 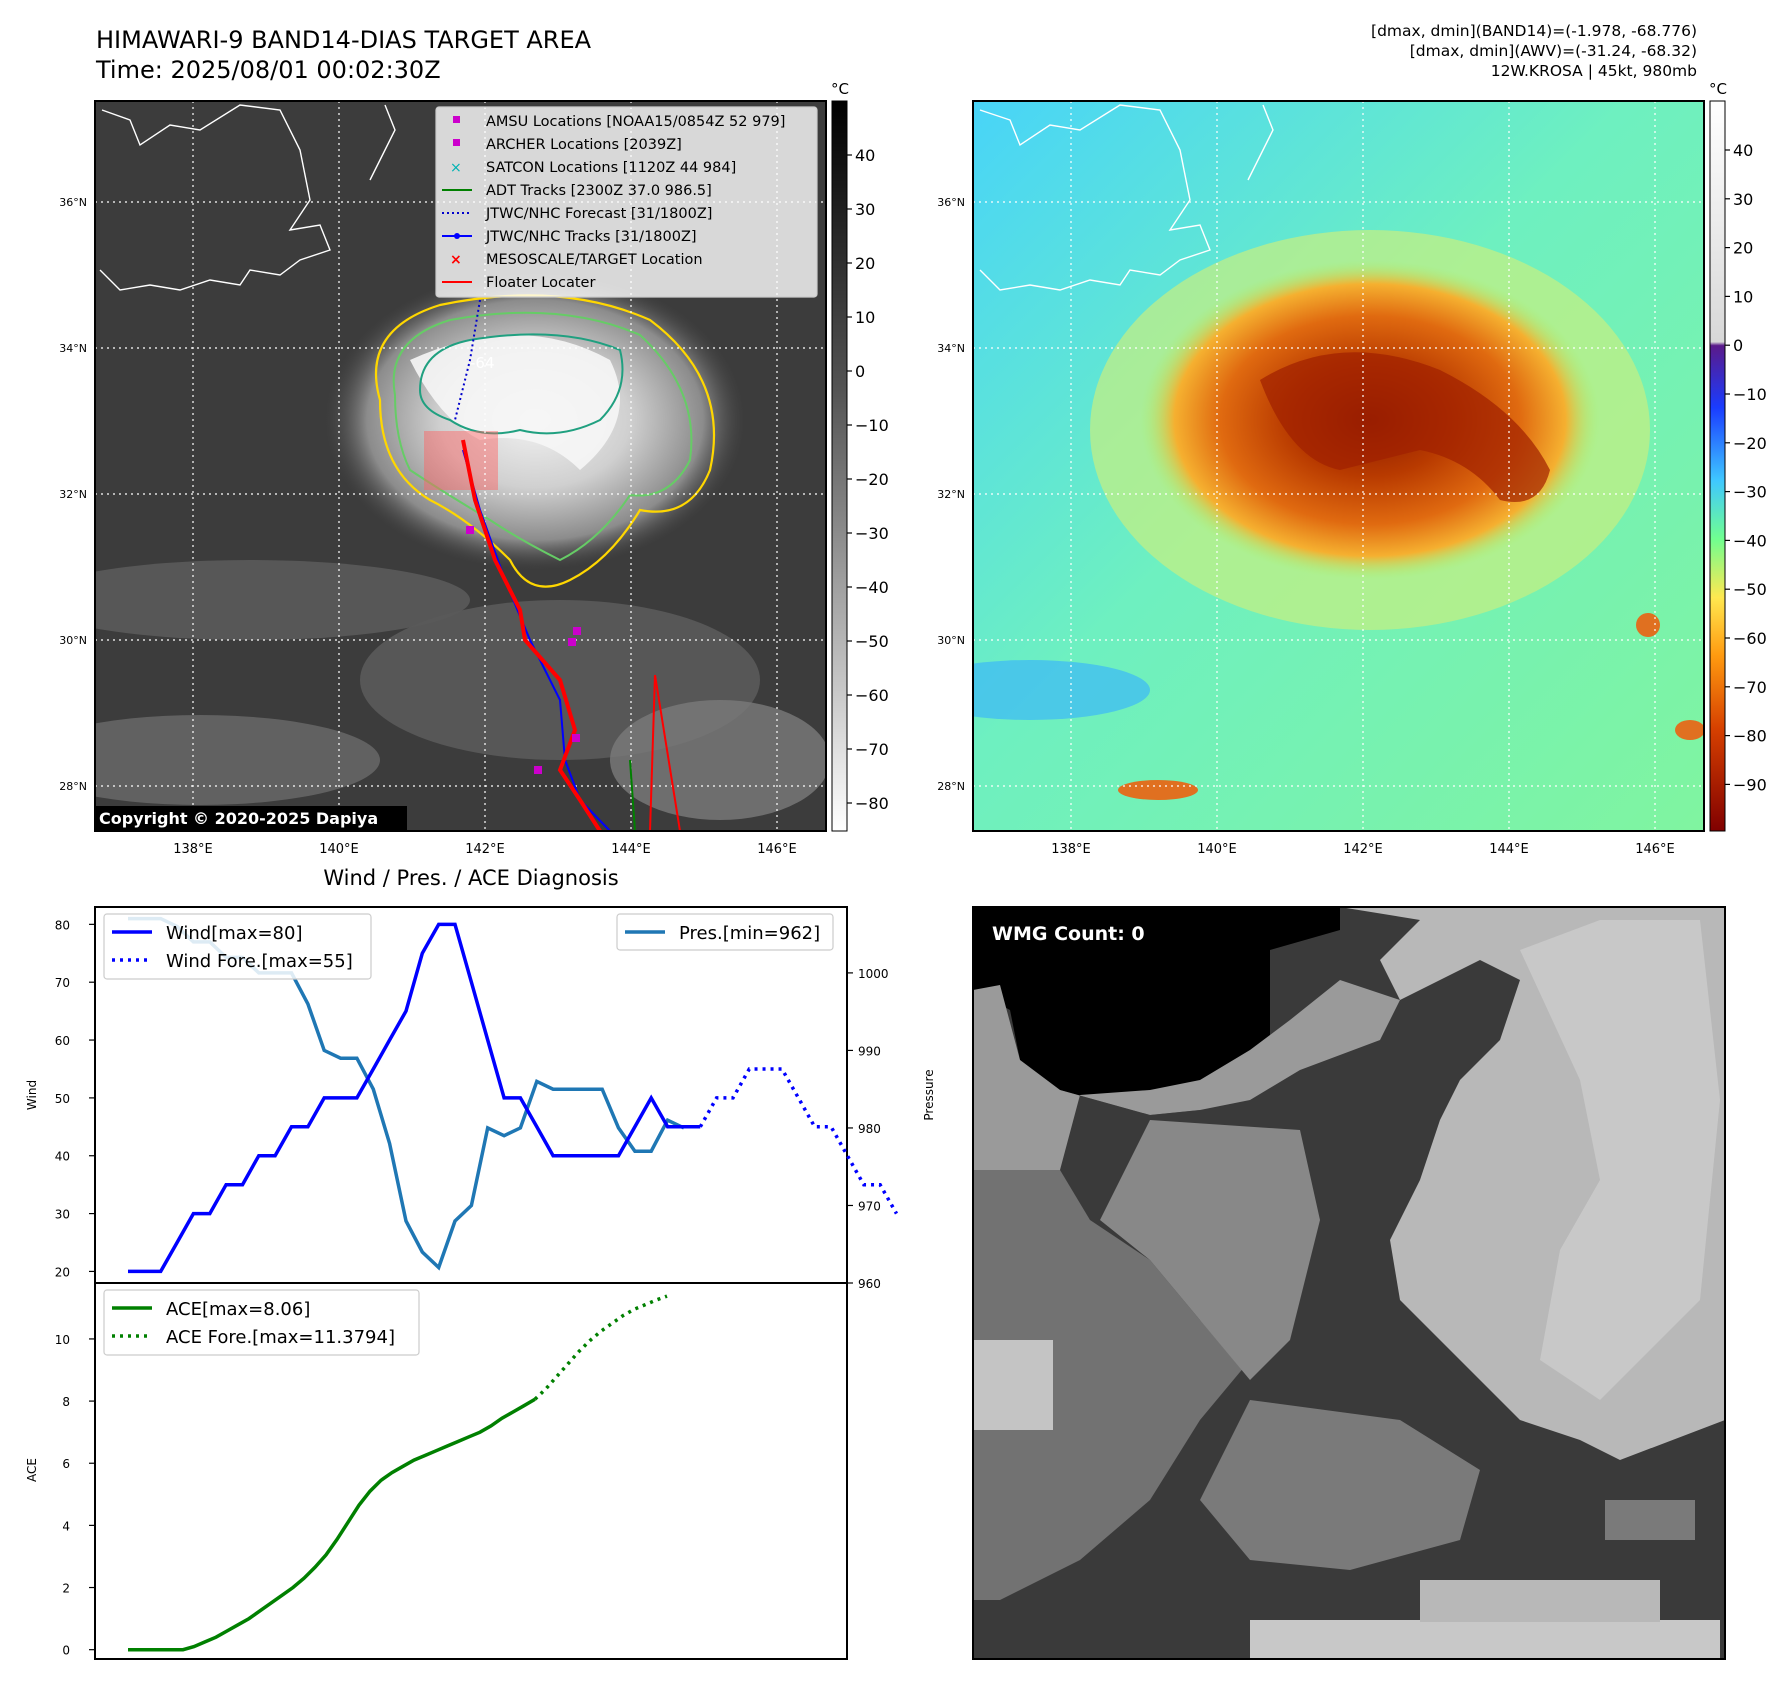 What do you see at coordinates (62, 1099) in the screenshot?
I see `wind-ytick-label: 50` at bounding box center [62, 1099].